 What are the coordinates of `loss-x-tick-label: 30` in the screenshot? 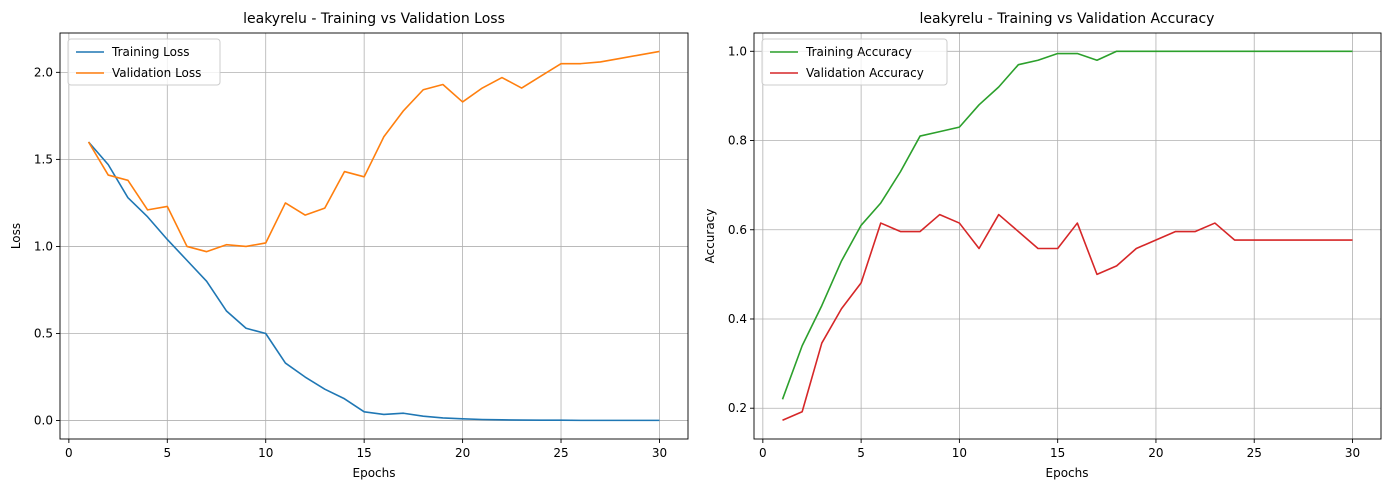 It's located at (659, 453).